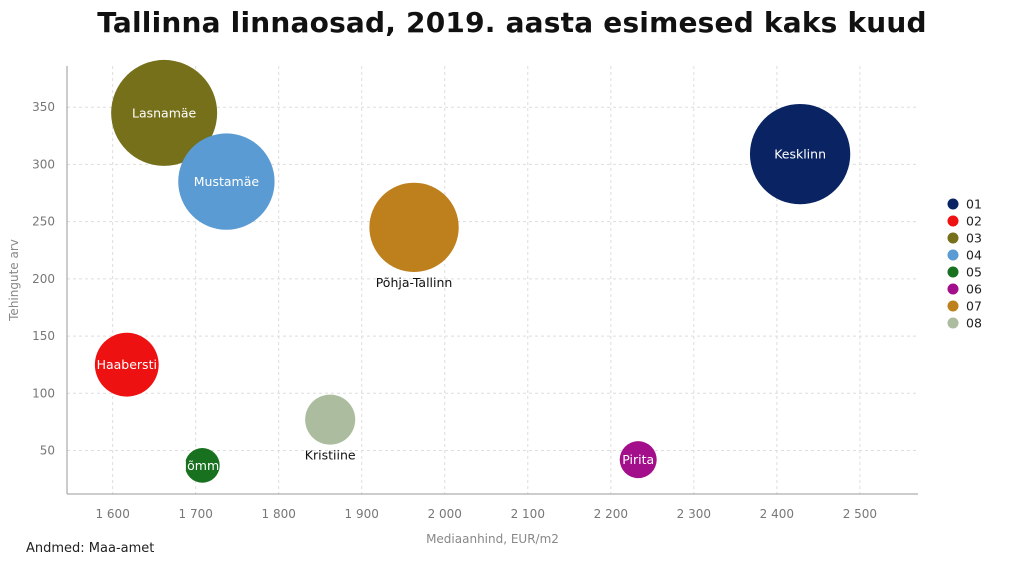 Image resolution: width=1024 pixels, height=576 pixels. I want to click on legend-label-03: 03, so click(974, 238).